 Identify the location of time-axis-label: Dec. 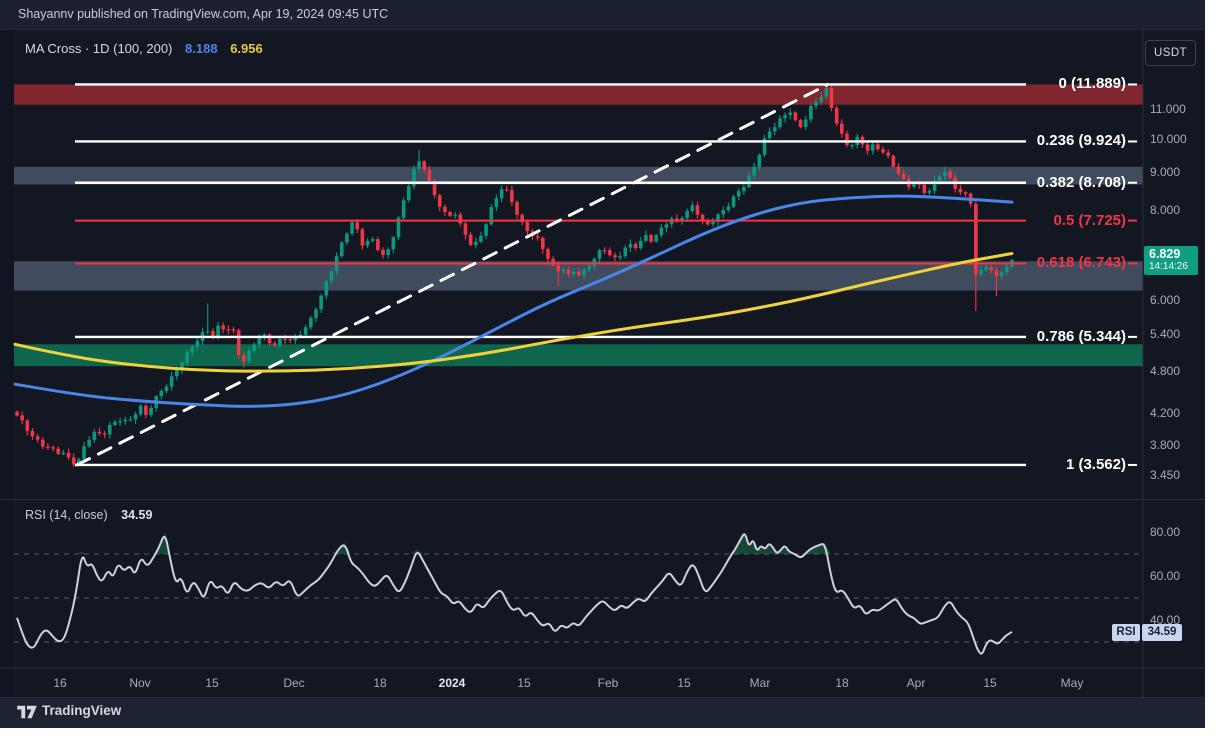
(294, 683).